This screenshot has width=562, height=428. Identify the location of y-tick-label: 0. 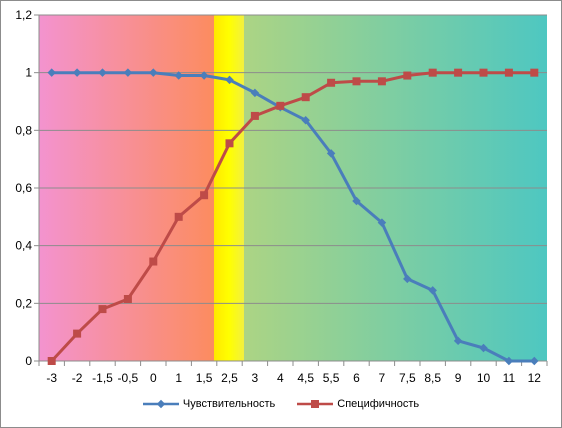
(28, 361).